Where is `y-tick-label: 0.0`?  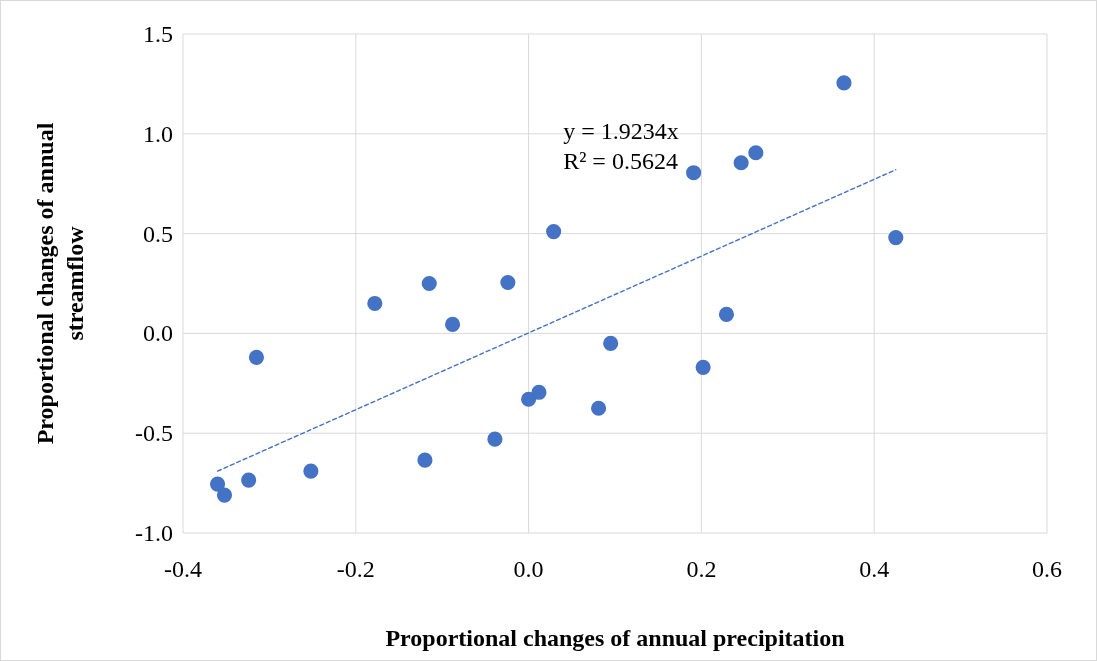 y-tick-label: 0.0 is located at coordinates (158, 333).